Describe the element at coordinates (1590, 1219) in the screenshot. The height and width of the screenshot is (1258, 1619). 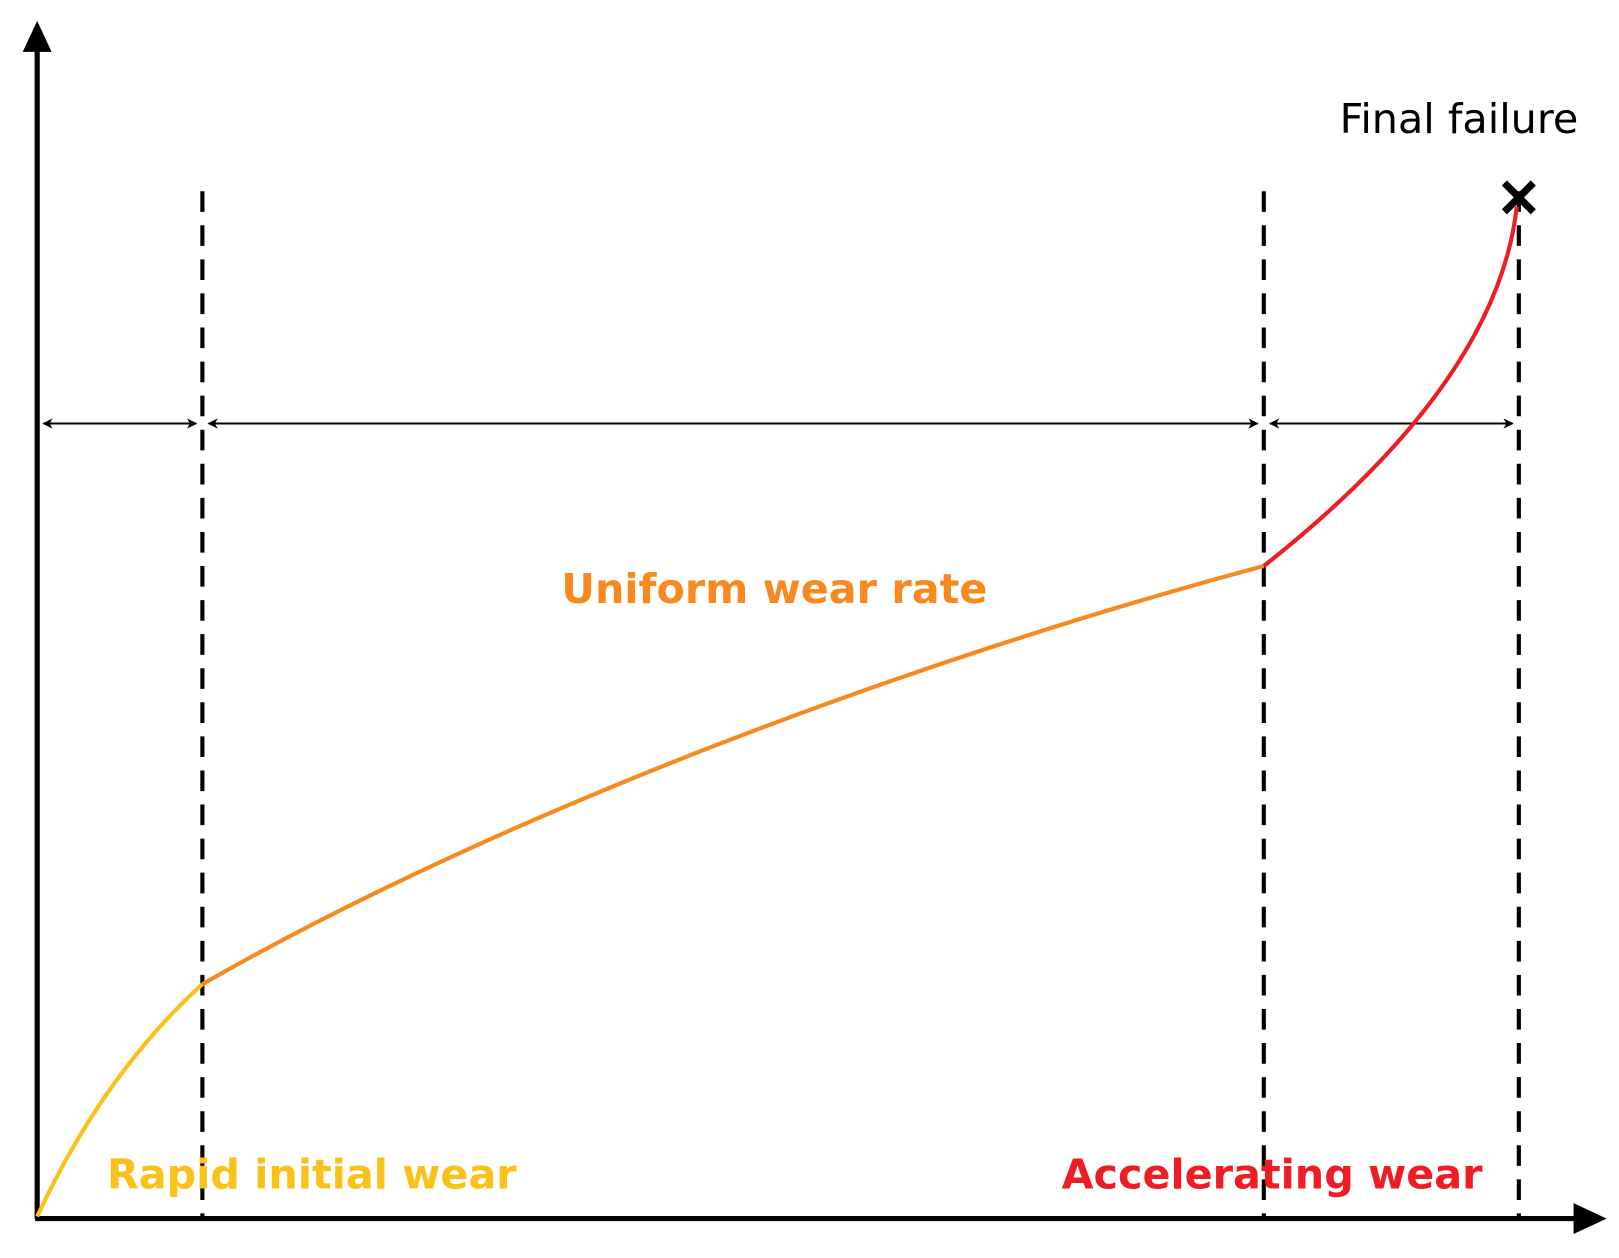
I see `x-axis-arrow` at that location.